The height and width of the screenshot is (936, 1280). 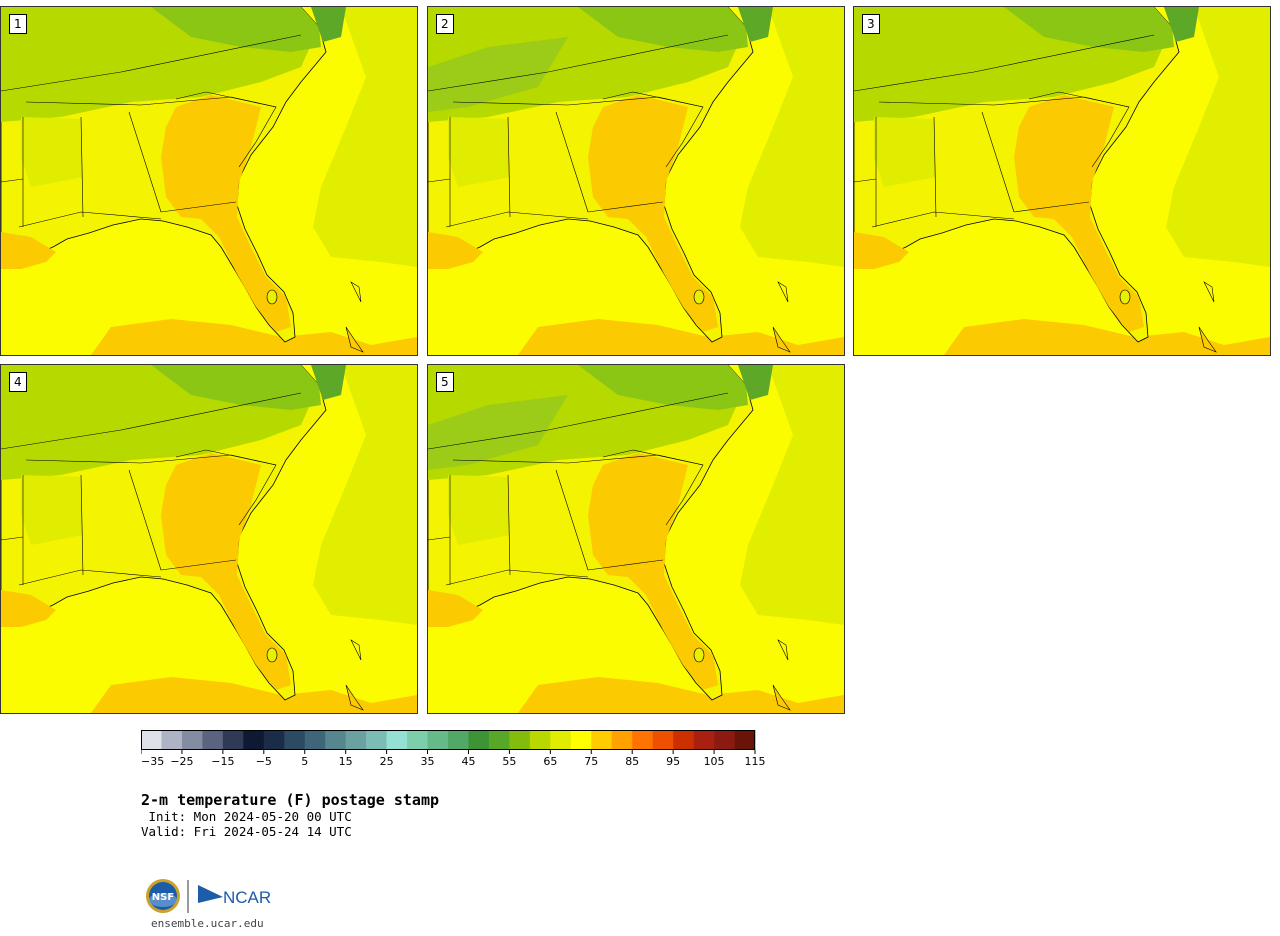 What do you see at coordinates (509, 761) in the screenshot?
I see `colorbar-tick-label: 55` at bounding box center [509, 761].